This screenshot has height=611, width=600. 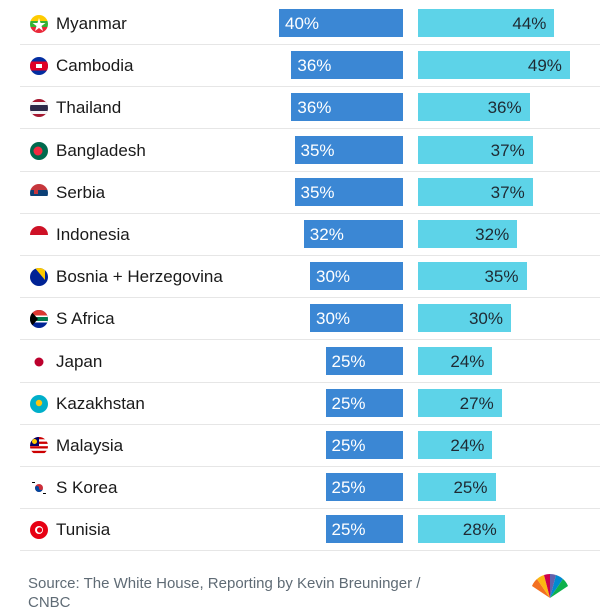 I want to click on data-label-series-2: 27%, so click(x=476, y=403).